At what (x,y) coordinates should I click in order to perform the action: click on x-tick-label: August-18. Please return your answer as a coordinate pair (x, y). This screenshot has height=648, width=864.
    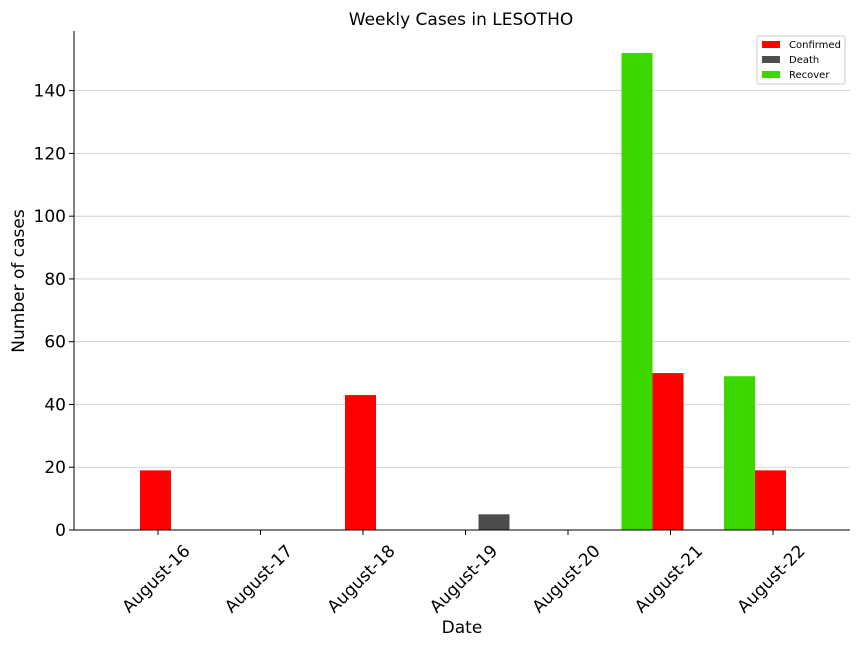
    Looking at the image, I should click on (362, 579).